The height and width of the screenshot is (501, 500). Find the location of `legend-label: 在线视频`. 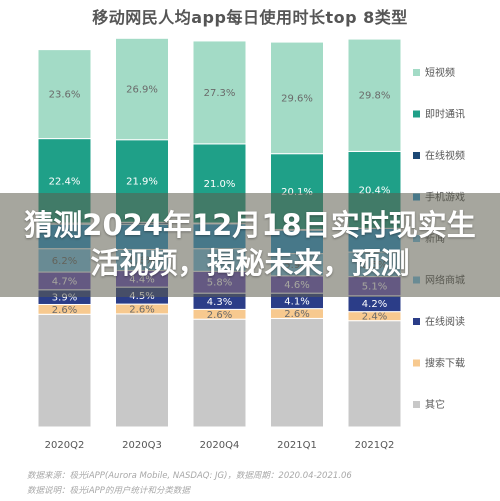

legend-label: 在线视频 is located at coordinates (445, 155).